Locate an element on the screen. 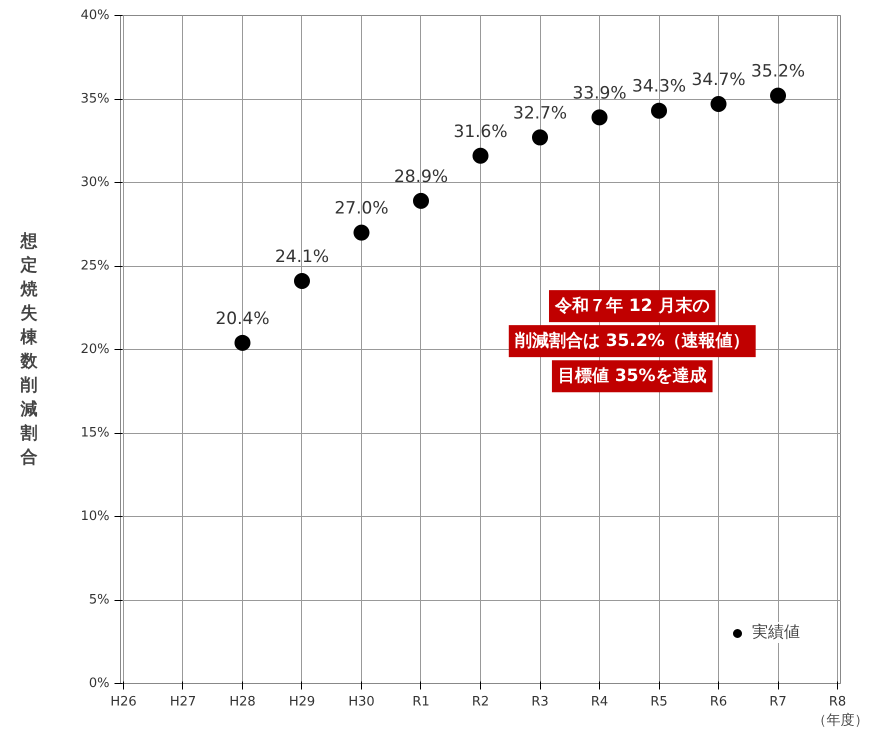  x-tick-label: R3 is located at coordinates (540, 702).